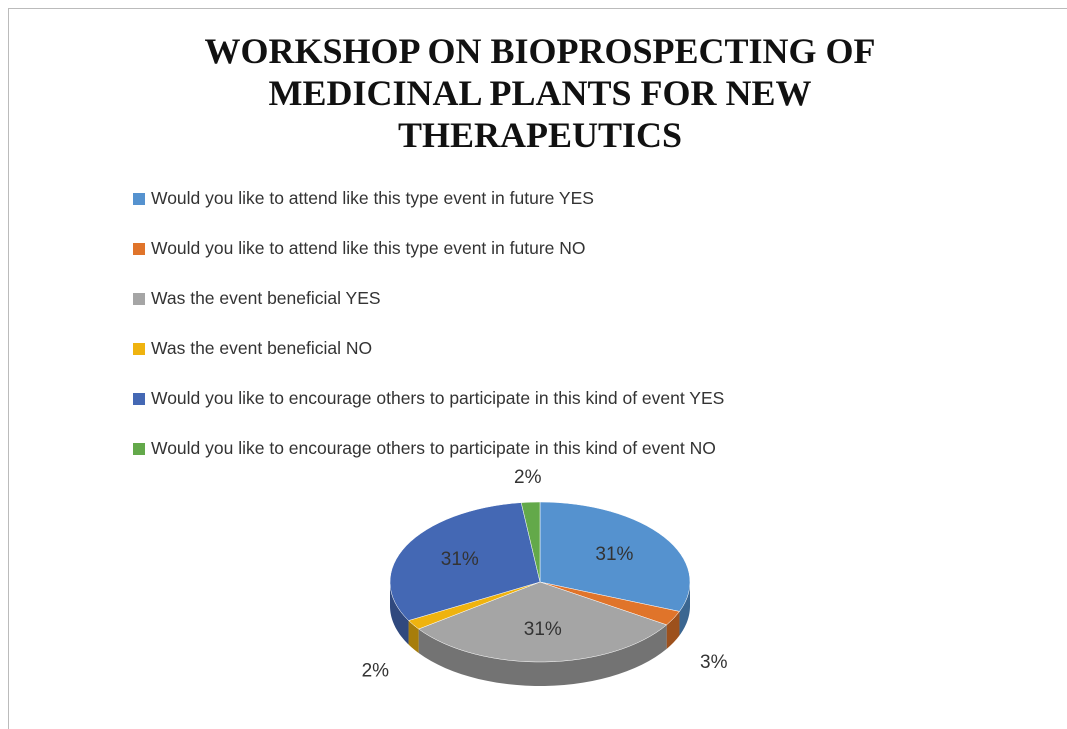 The width and height of the screenshot is (1067, 729). What do you see at coordinates (428, 363) in the screenshot?
I see `legend-entry: Was the event beneficial NO` at bounding box center [428, 363].